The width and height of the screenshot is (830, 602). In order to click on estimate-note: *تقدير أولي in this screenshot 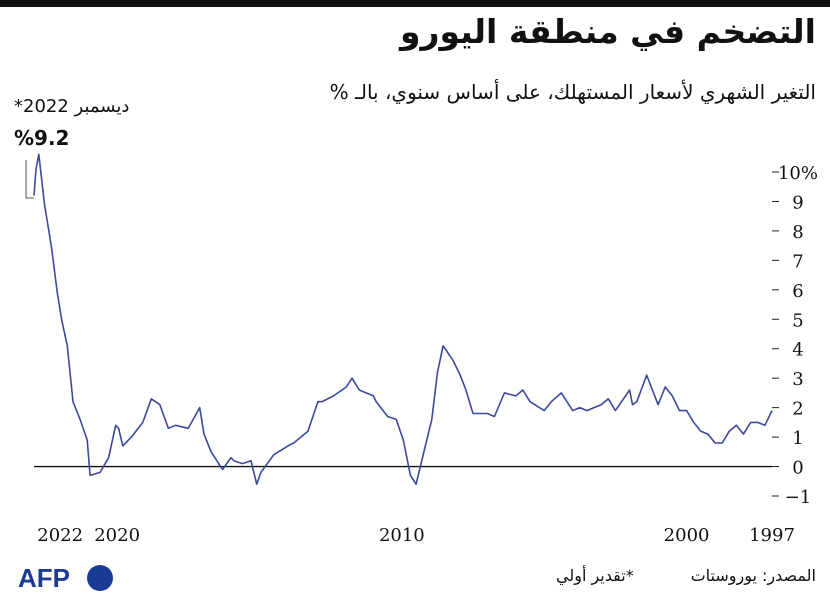, I will do `click(595, 575)`.